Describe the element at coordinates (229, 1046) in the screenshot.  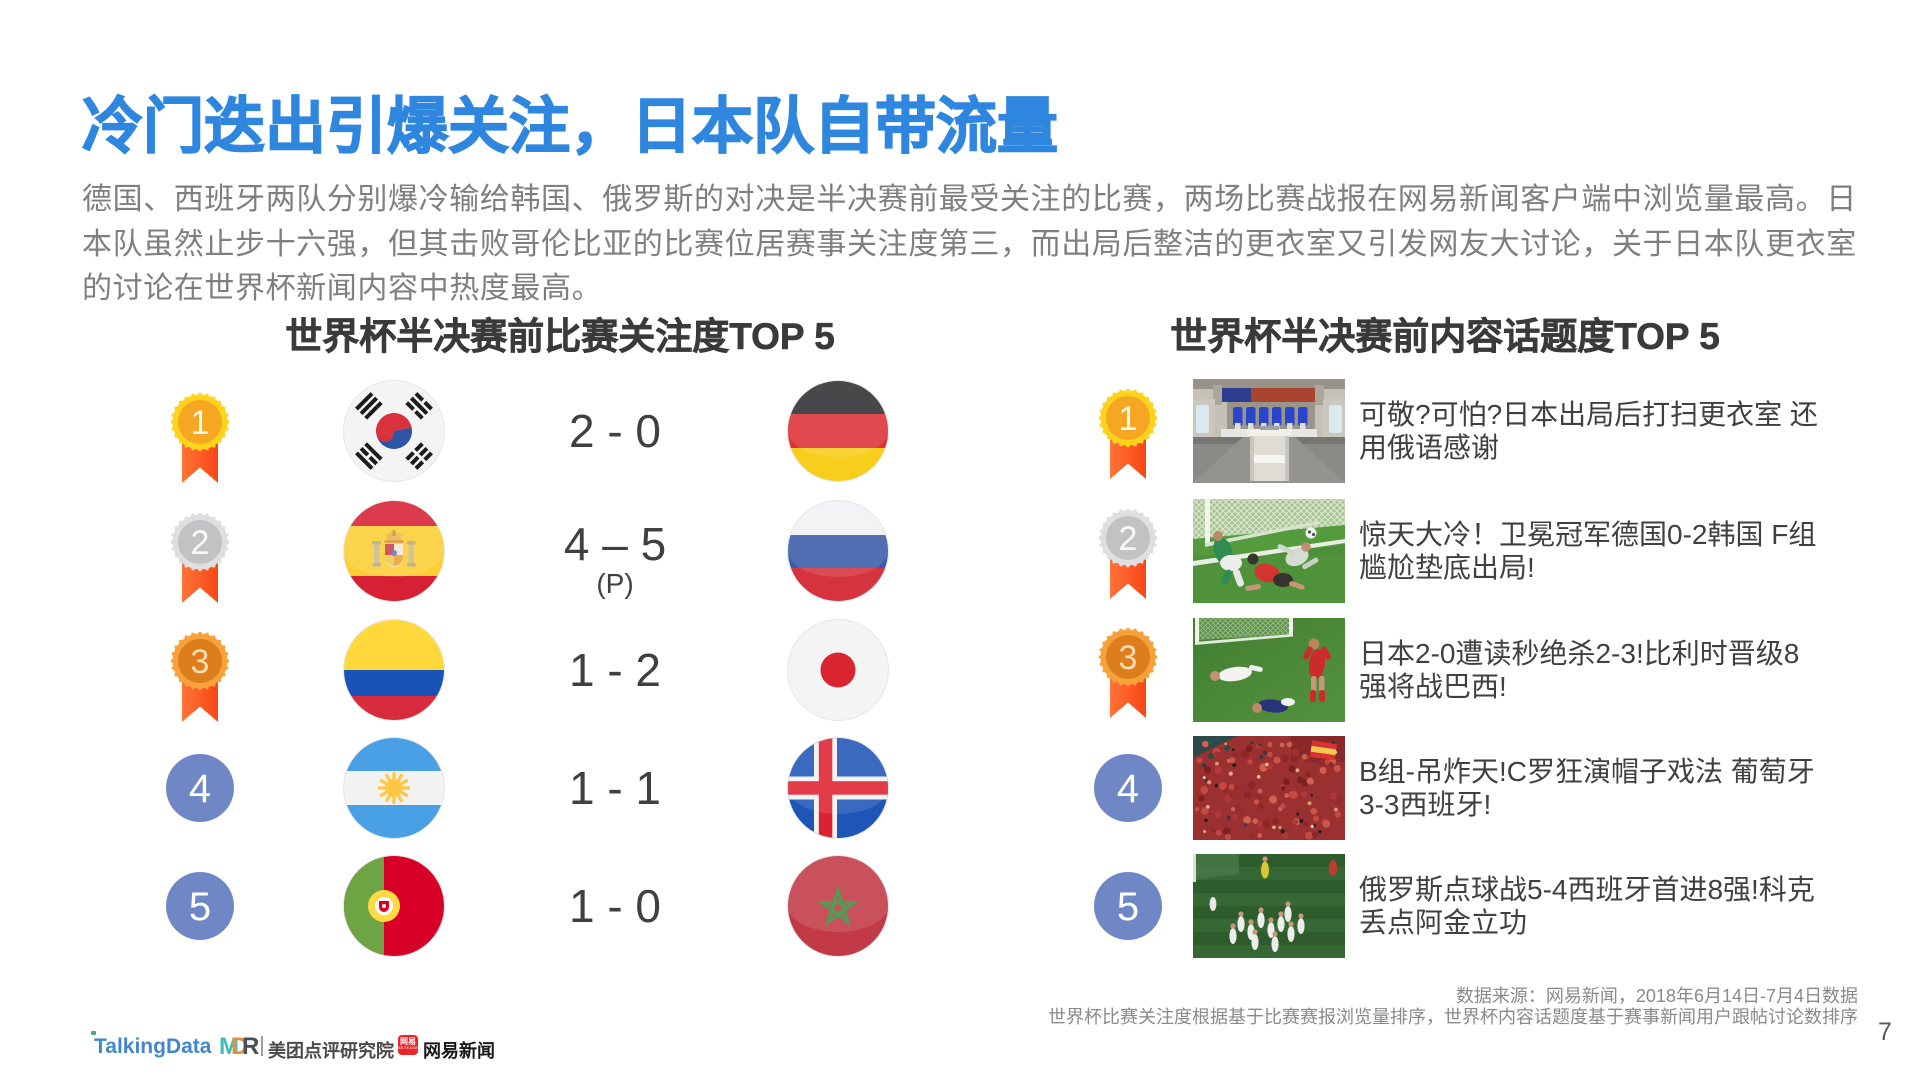
I see `svg-text: M` at that location.